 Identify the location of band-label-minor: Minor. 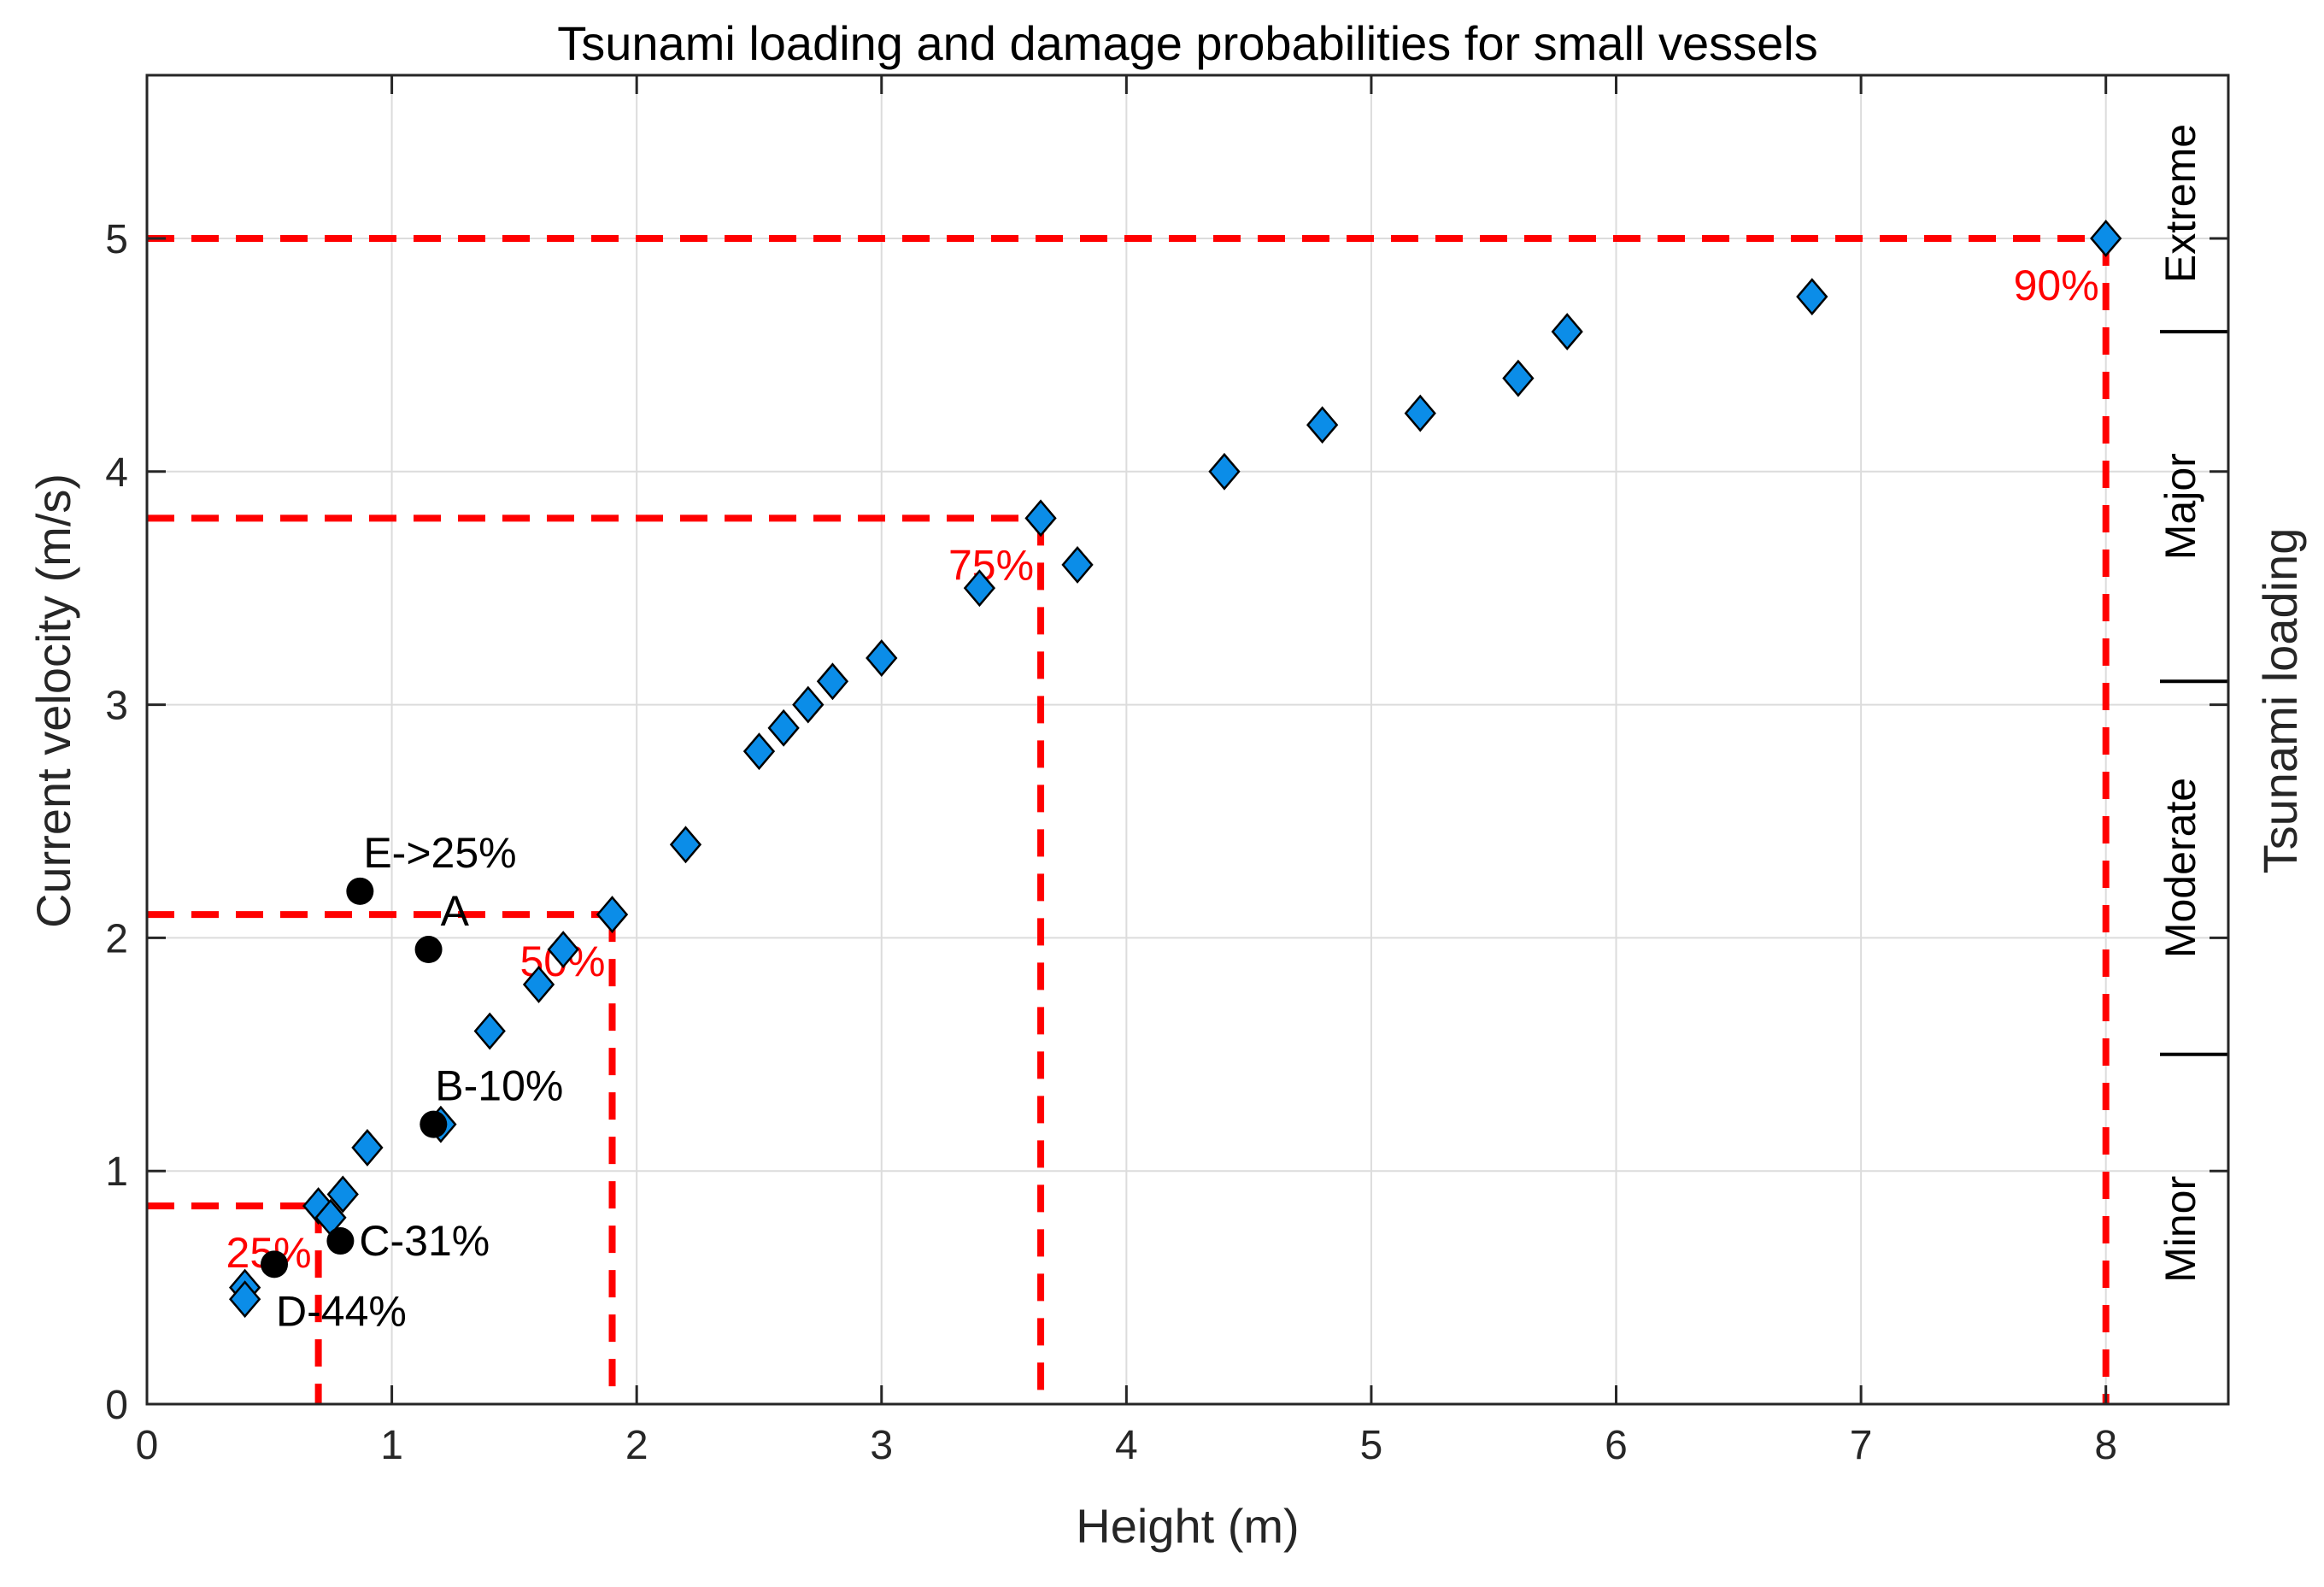
(2180, 1230).